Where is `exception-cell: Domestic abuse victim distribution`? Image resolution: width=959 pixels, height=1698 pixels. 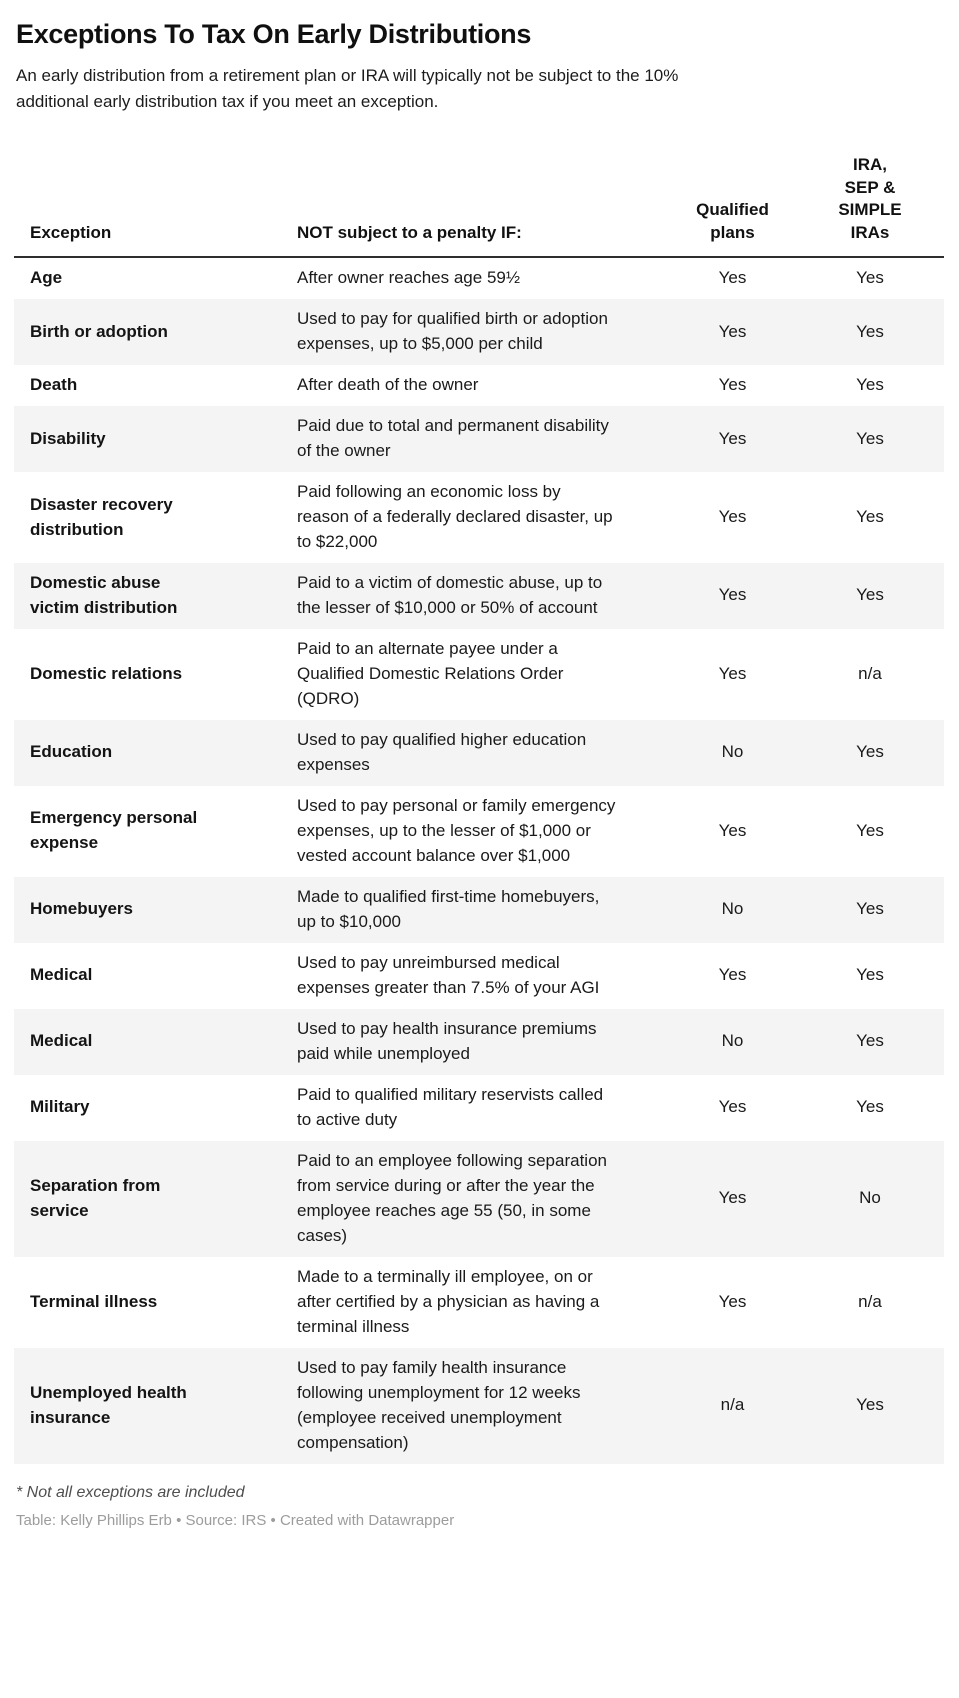 exception-cell: Domestic abuse victim distribution is located at coordinates (104, 595).